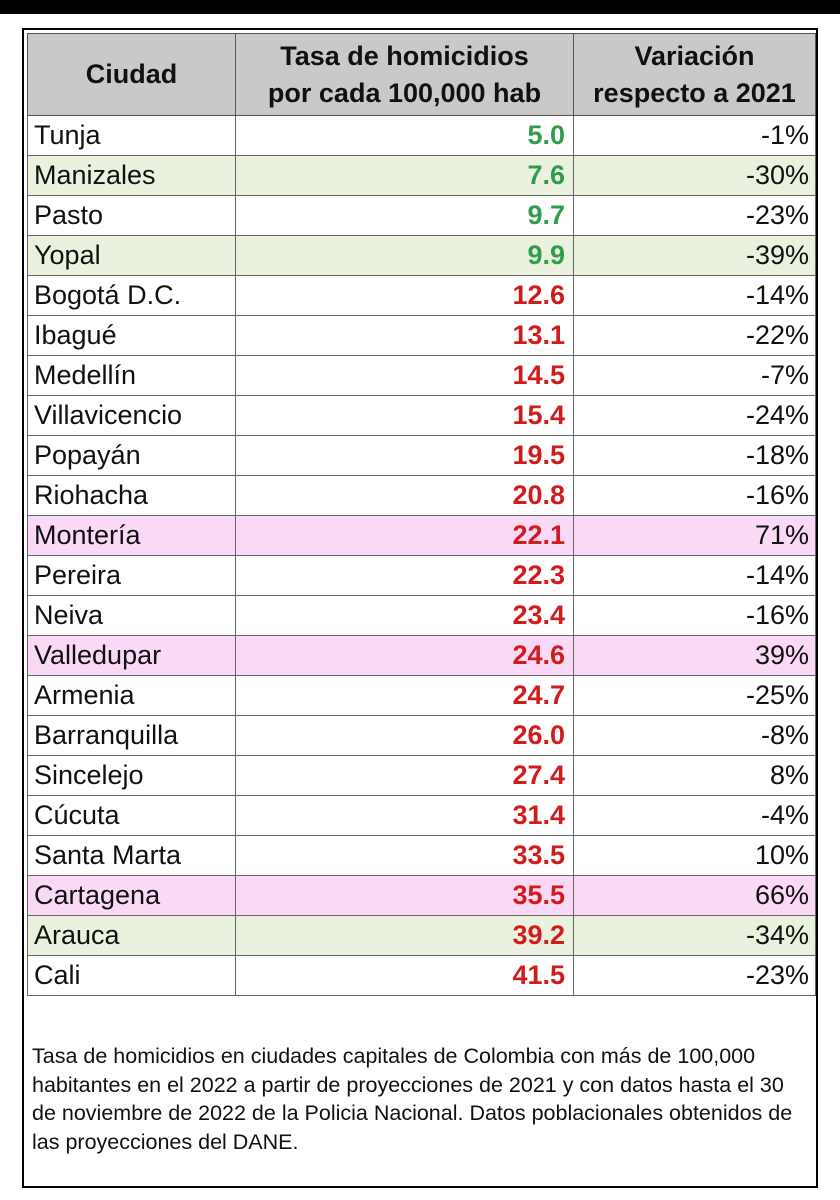 Image resolution: width=840 pixels, height=1200 pixels. I want to click on table-row: Cúcuta 31.4 -4%, so click(421, 815).